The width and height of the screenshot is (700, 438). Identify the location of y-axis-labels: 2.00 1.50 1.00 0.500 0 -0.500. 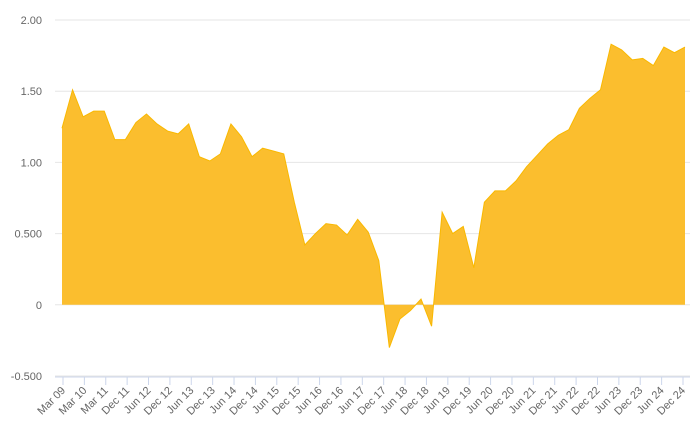
(26, 199).